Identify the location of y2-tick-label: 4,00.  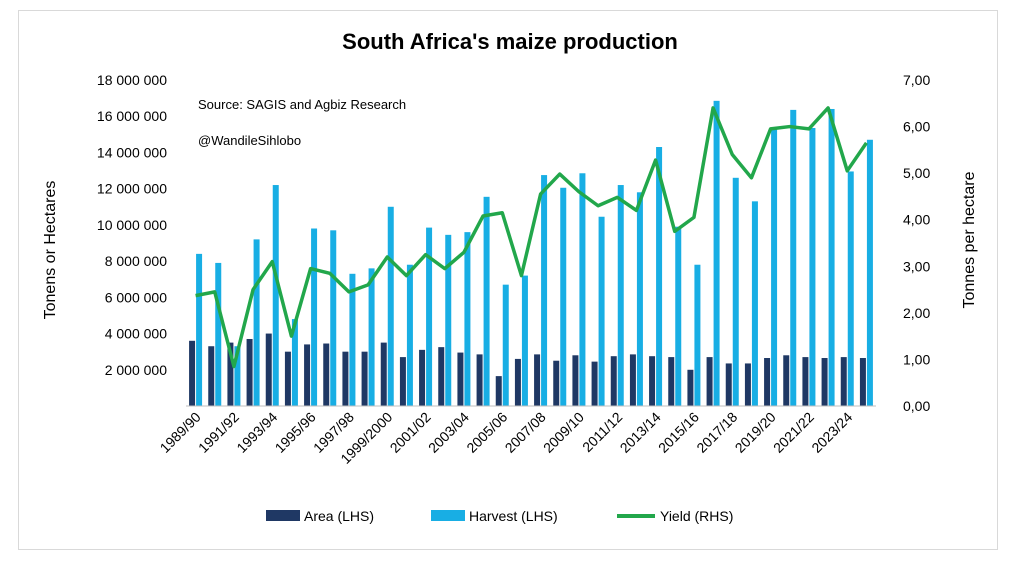
(916, 220).